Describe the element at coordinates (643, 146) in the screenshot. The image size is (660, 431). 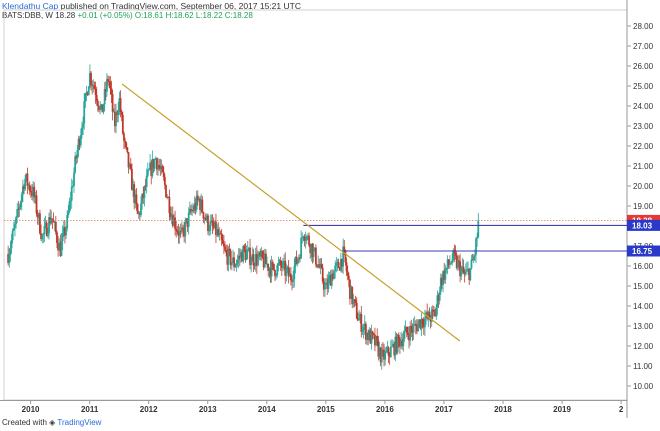
I see `y-tick-label: 22.00` at that location.